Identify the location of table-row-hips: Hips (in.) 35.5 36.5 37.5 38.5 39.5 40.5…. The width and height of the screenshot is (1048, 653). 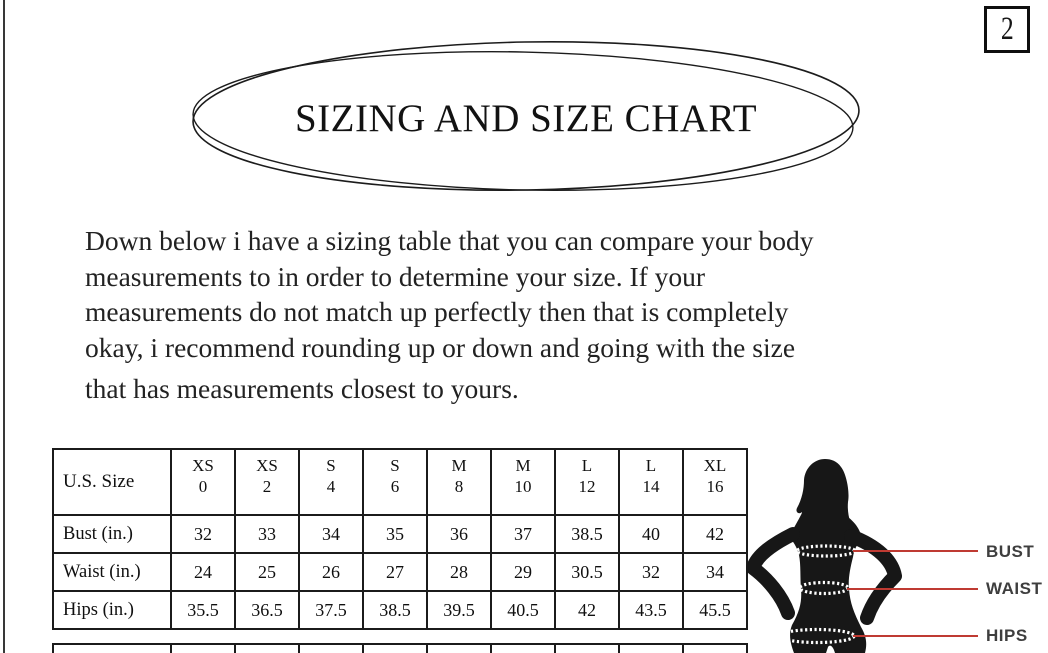
(400, 610).